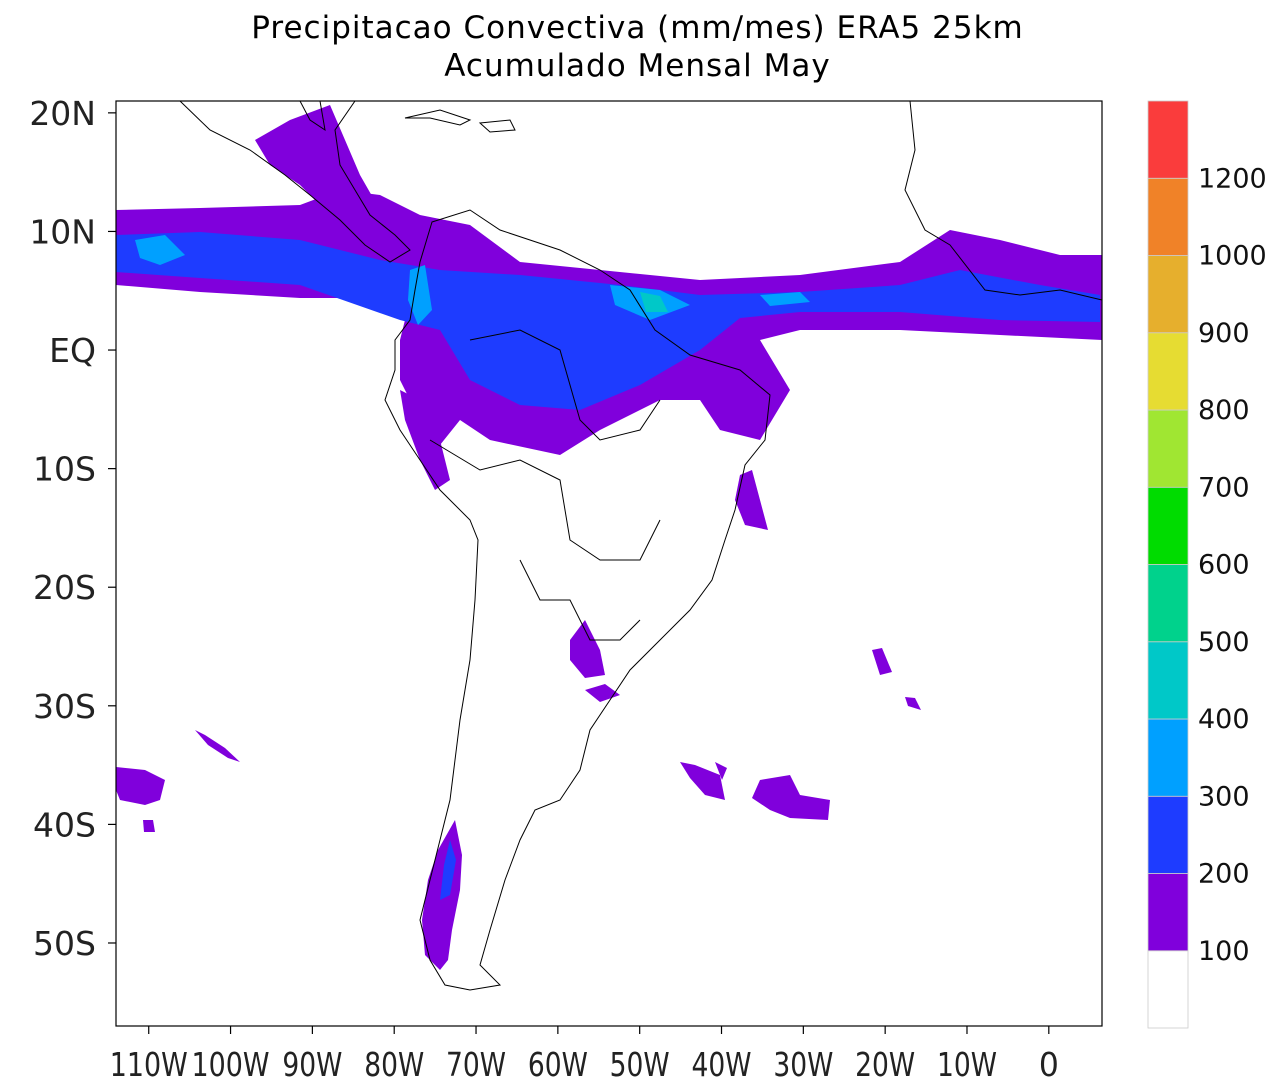 Image resolution: width=1275 pixels, height=1080 pixels. I want to click on lon-tick-label: 30W, so click(803, 1062).